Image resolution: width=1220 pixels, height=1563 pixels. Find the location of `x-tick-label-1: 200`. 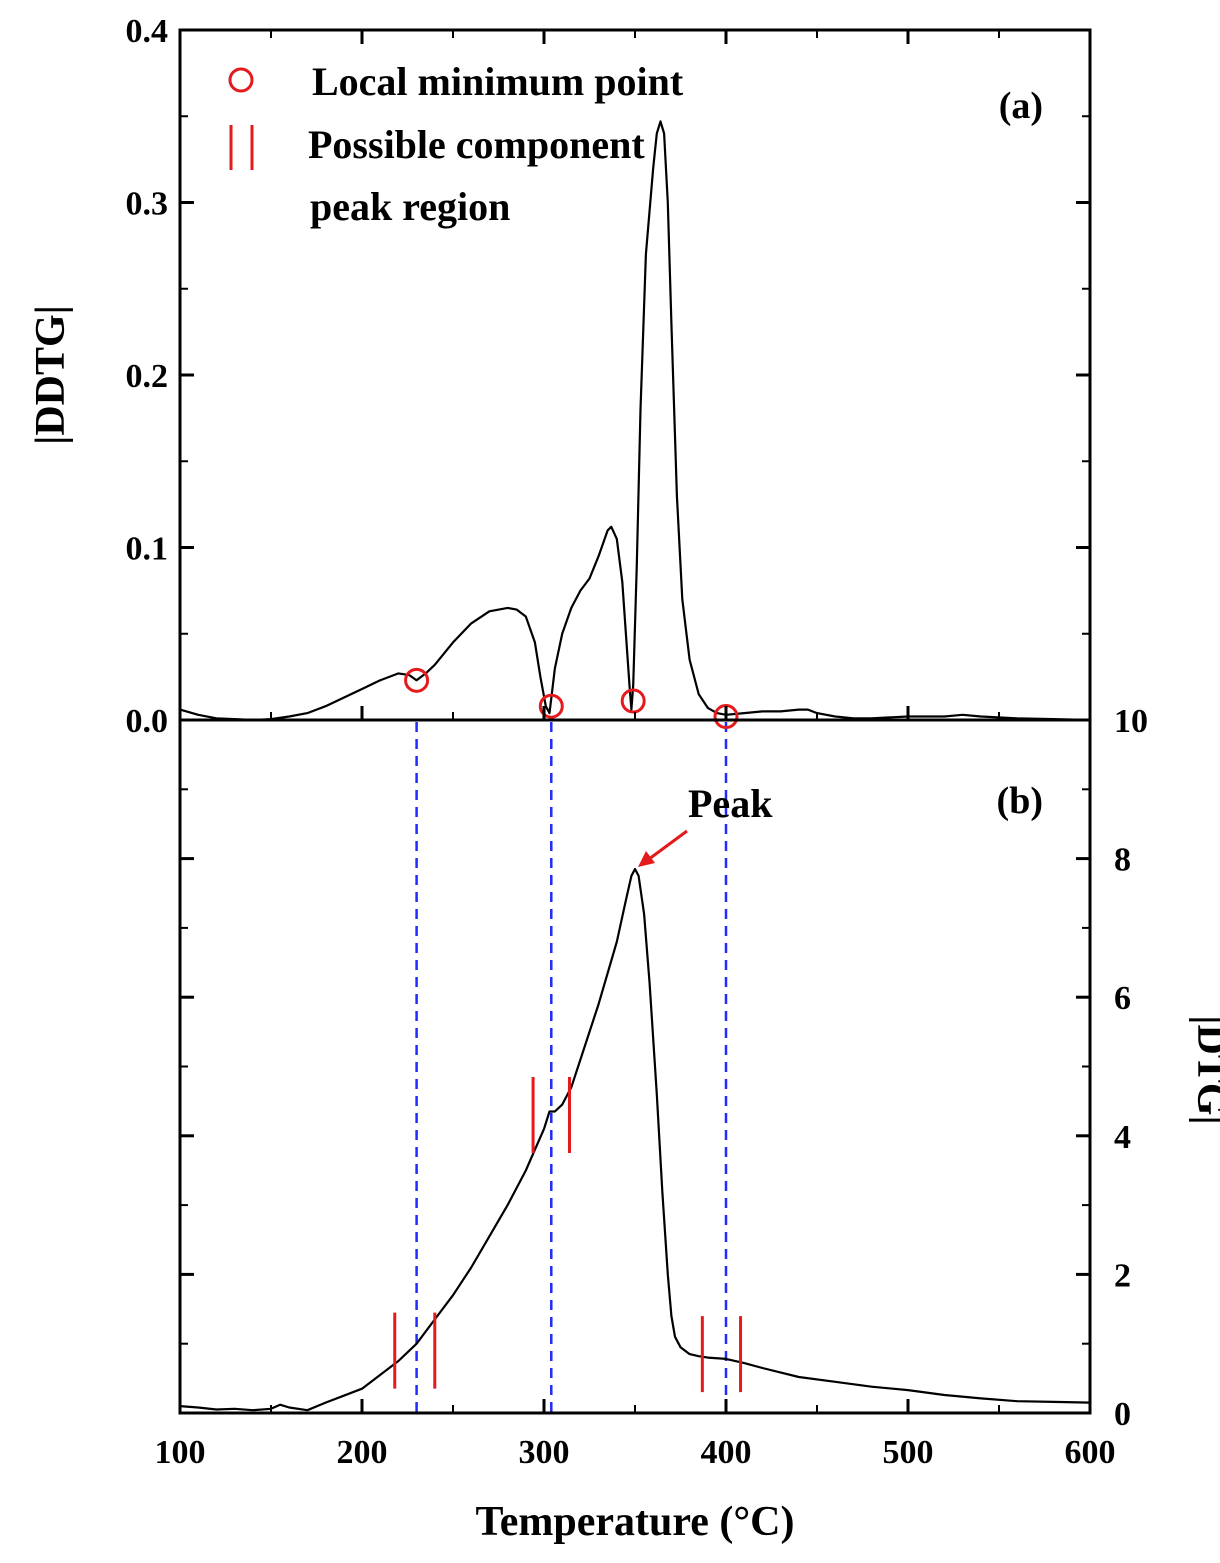

x-tick-label-1: 200 is located at coordinates (362, 1452).